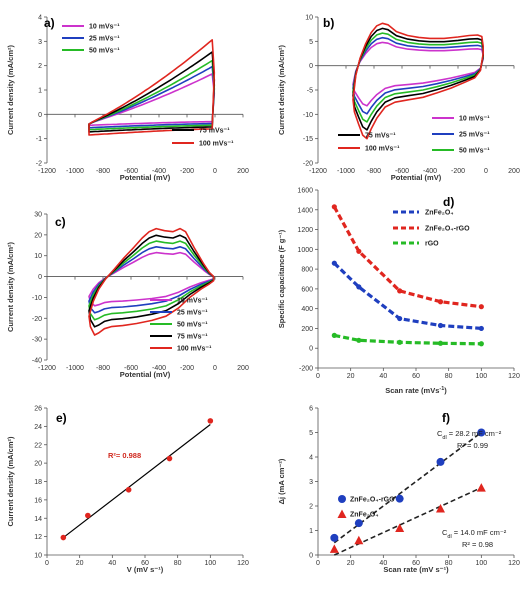 The height and width of the screenshot is (591, 526). What do you see at coordinates (351, 563) in the screenshot?
I see `x-tick-label: 20` at bounding box center [351, 563].